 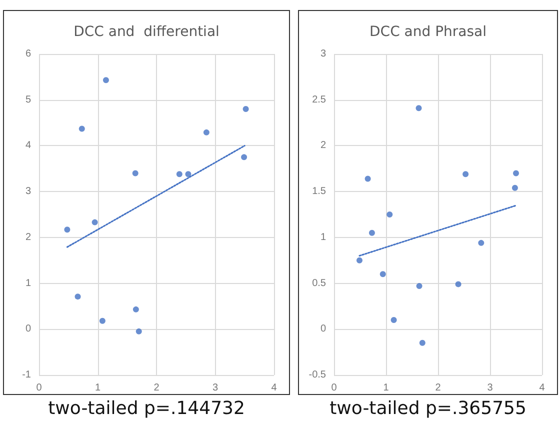 I want to click on y-tick-label: -1, so click(x=27, y=375).